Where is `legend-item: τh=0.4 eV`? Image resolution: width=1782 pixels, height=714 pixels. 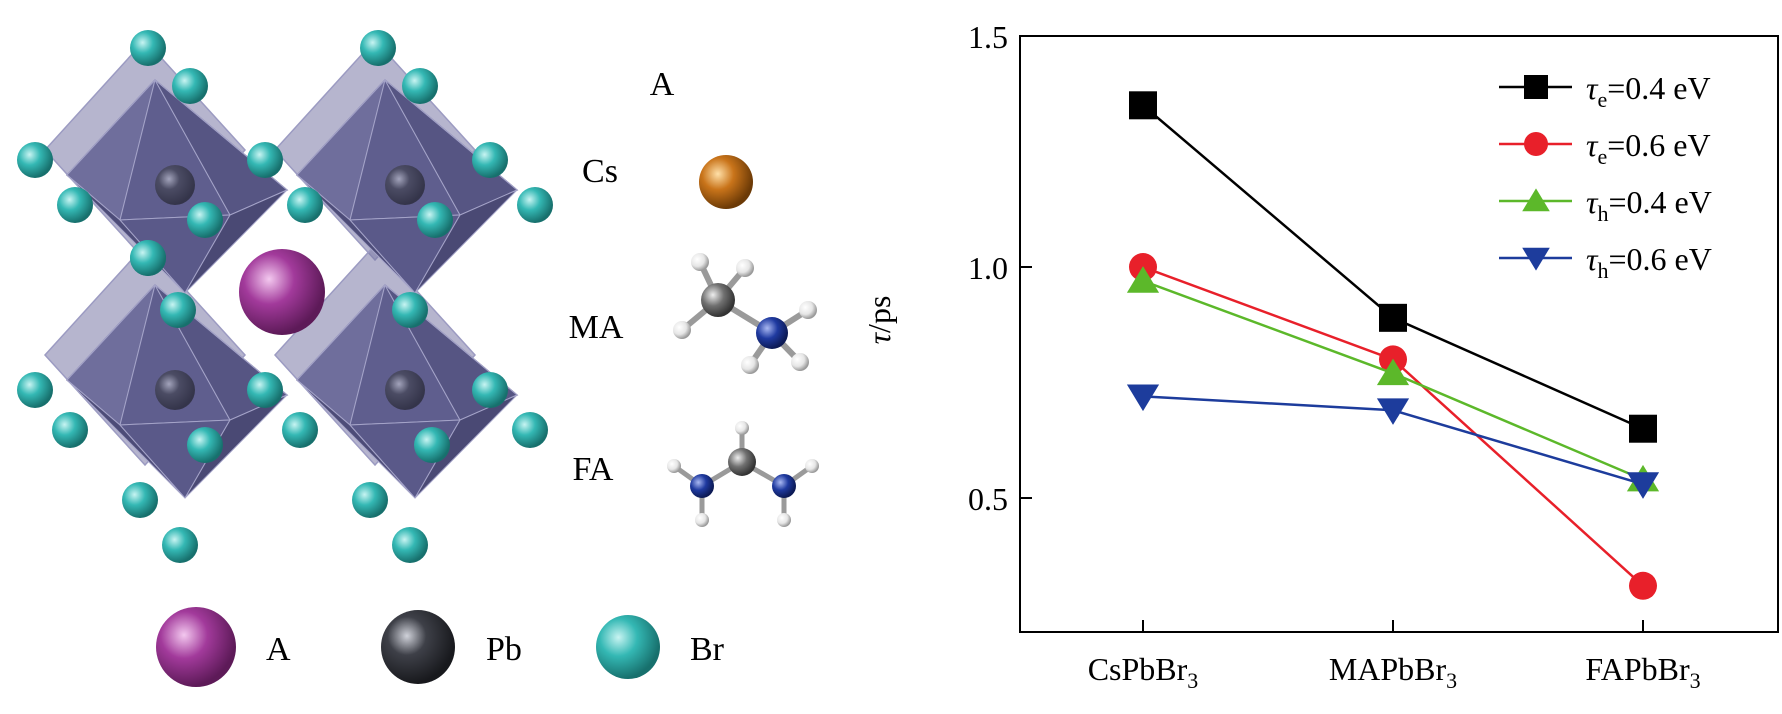
legend-item: τh=0.4 eV is located at coordinates (1605, 205).